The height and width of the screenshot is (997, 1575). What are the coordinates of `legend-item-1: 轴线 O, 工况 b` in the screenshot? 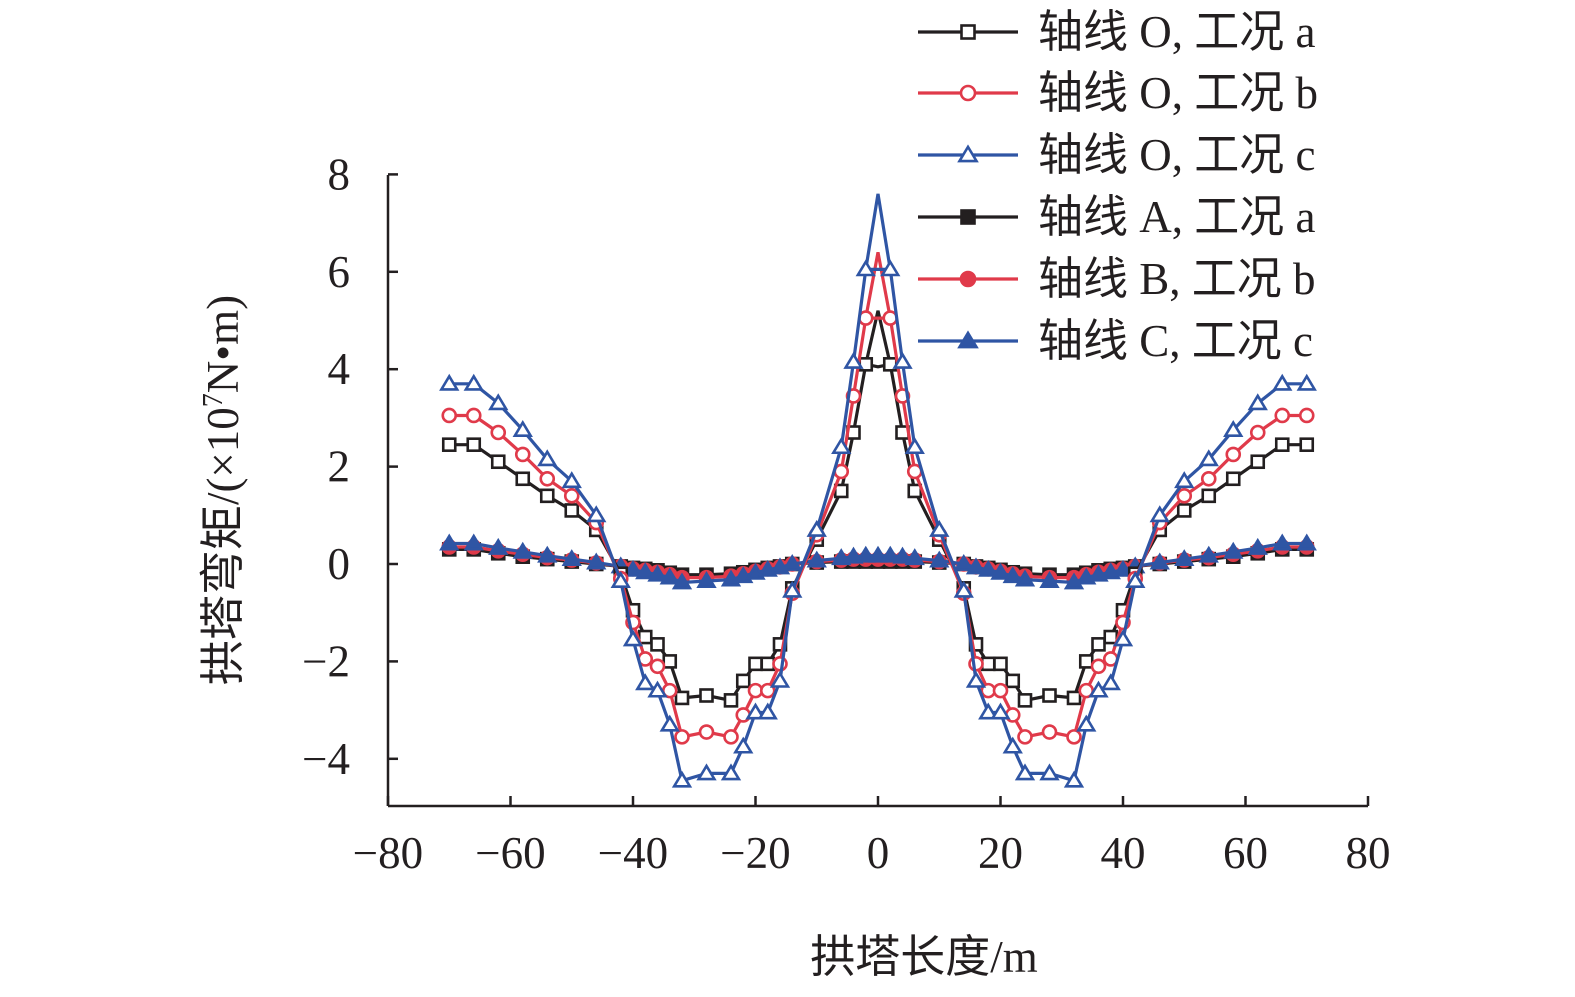 It's located at (1118, 93).